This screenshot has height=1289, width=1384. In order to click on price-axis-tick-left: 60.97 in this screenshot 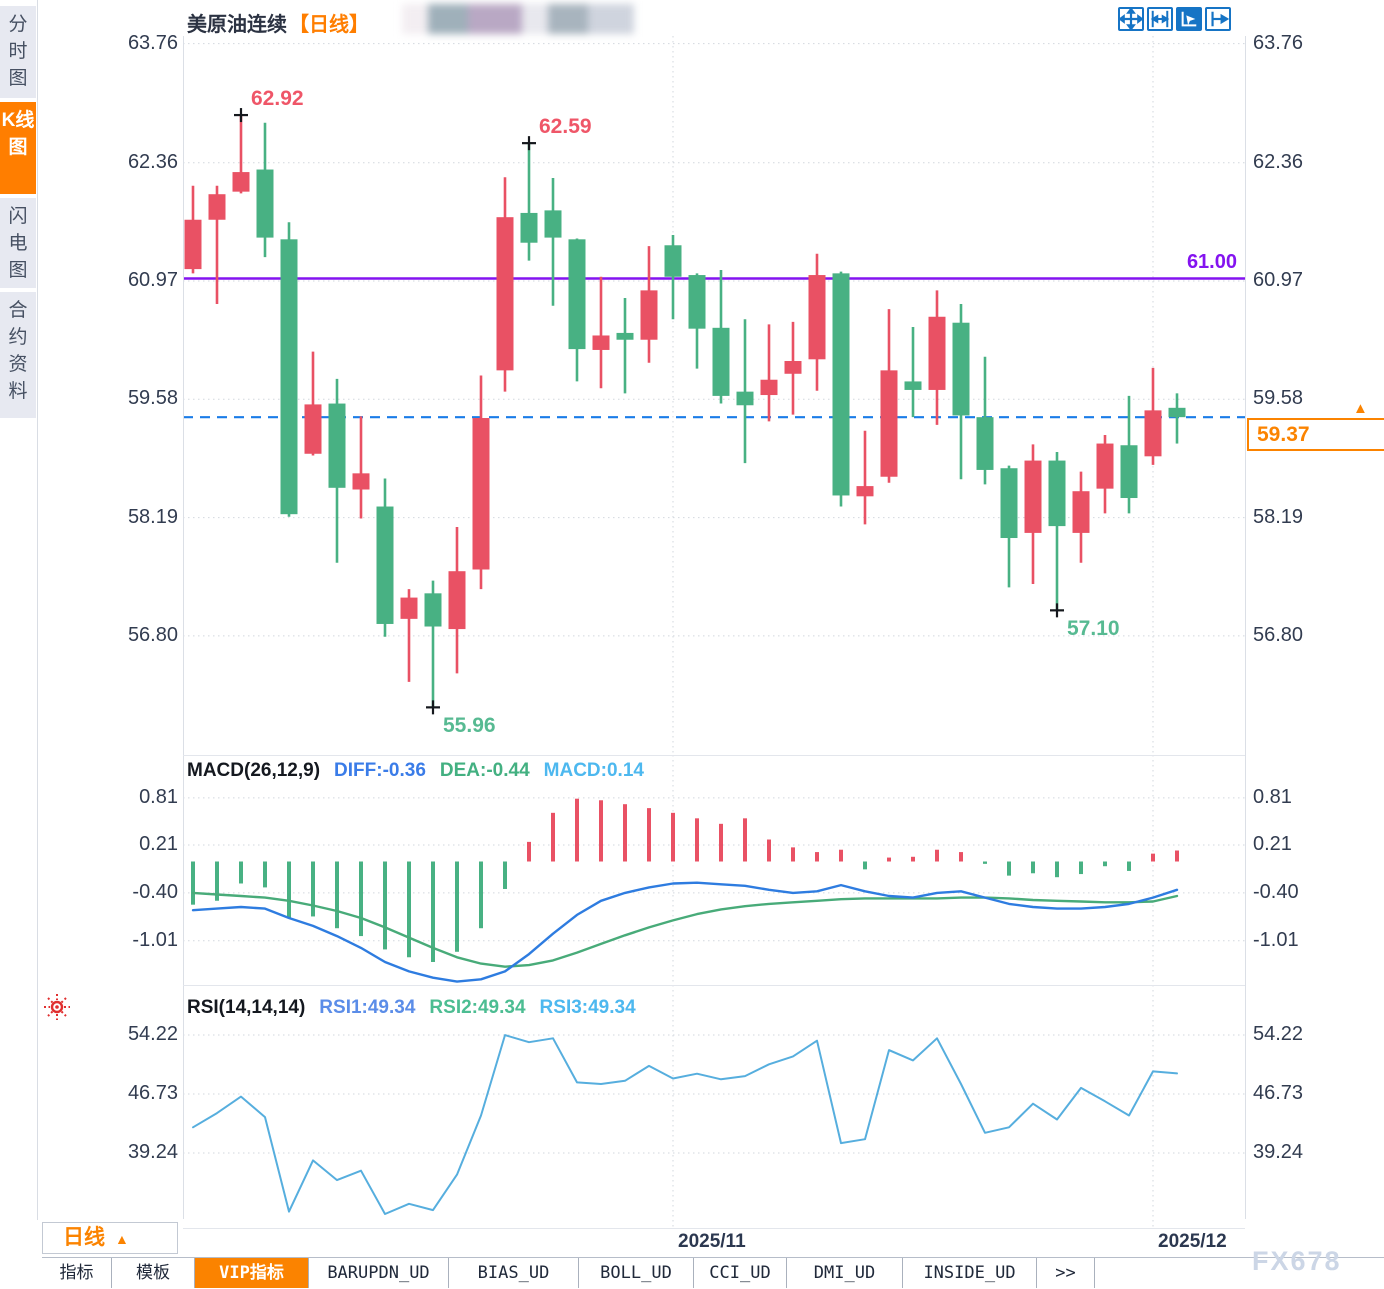, I will do `click(152, 280)`.